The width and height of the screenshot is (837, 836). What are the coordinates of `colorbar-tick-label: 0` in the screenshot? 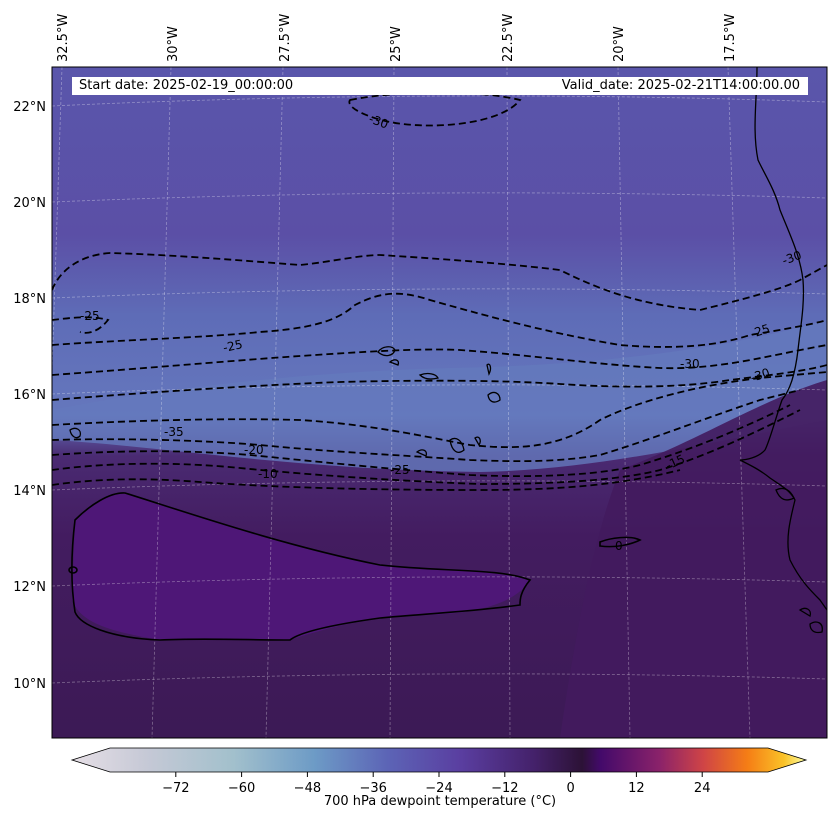 It's located at (570, 788).